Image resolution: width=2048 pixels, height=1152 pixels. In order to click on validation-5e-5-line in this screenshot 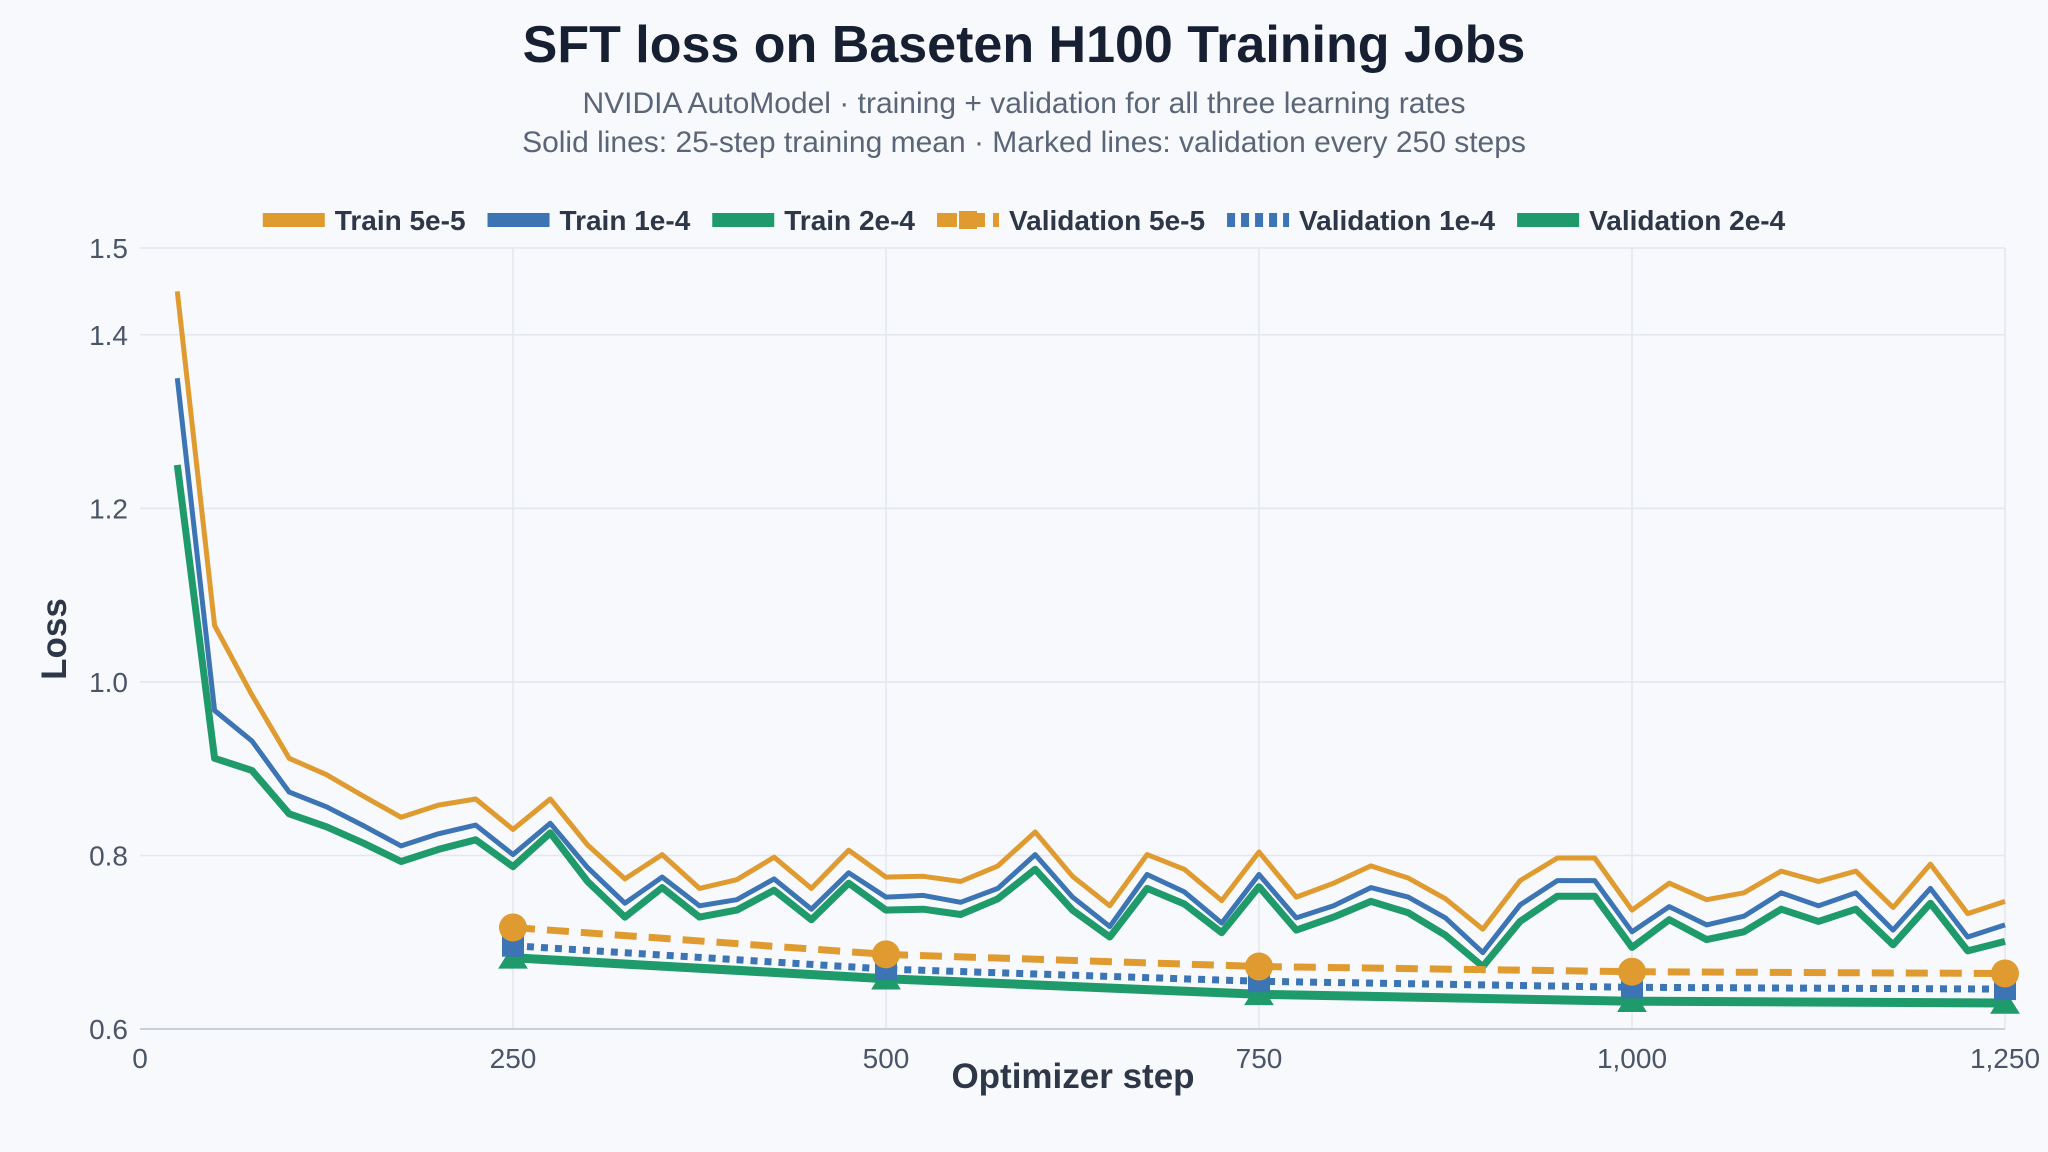, I will do `click(1259, 950)`.